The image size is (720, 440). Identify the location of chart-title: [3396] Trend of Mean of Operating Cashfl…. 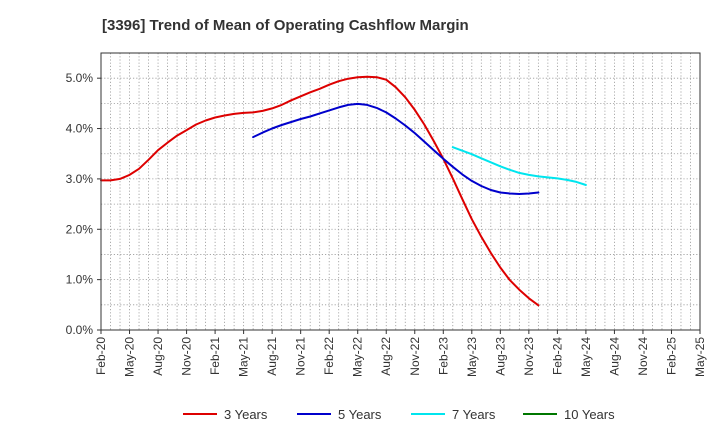
(285, 25).